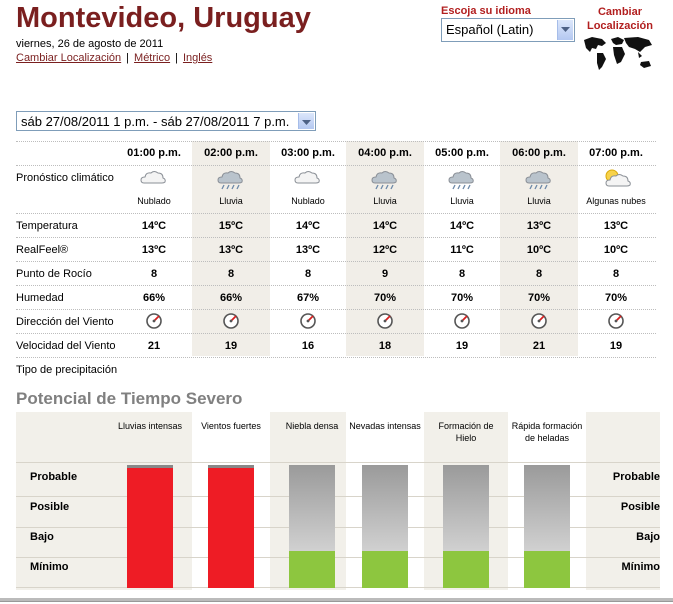  I want to click on severe-column-header: Vientos fuertes, so click(231, 426).